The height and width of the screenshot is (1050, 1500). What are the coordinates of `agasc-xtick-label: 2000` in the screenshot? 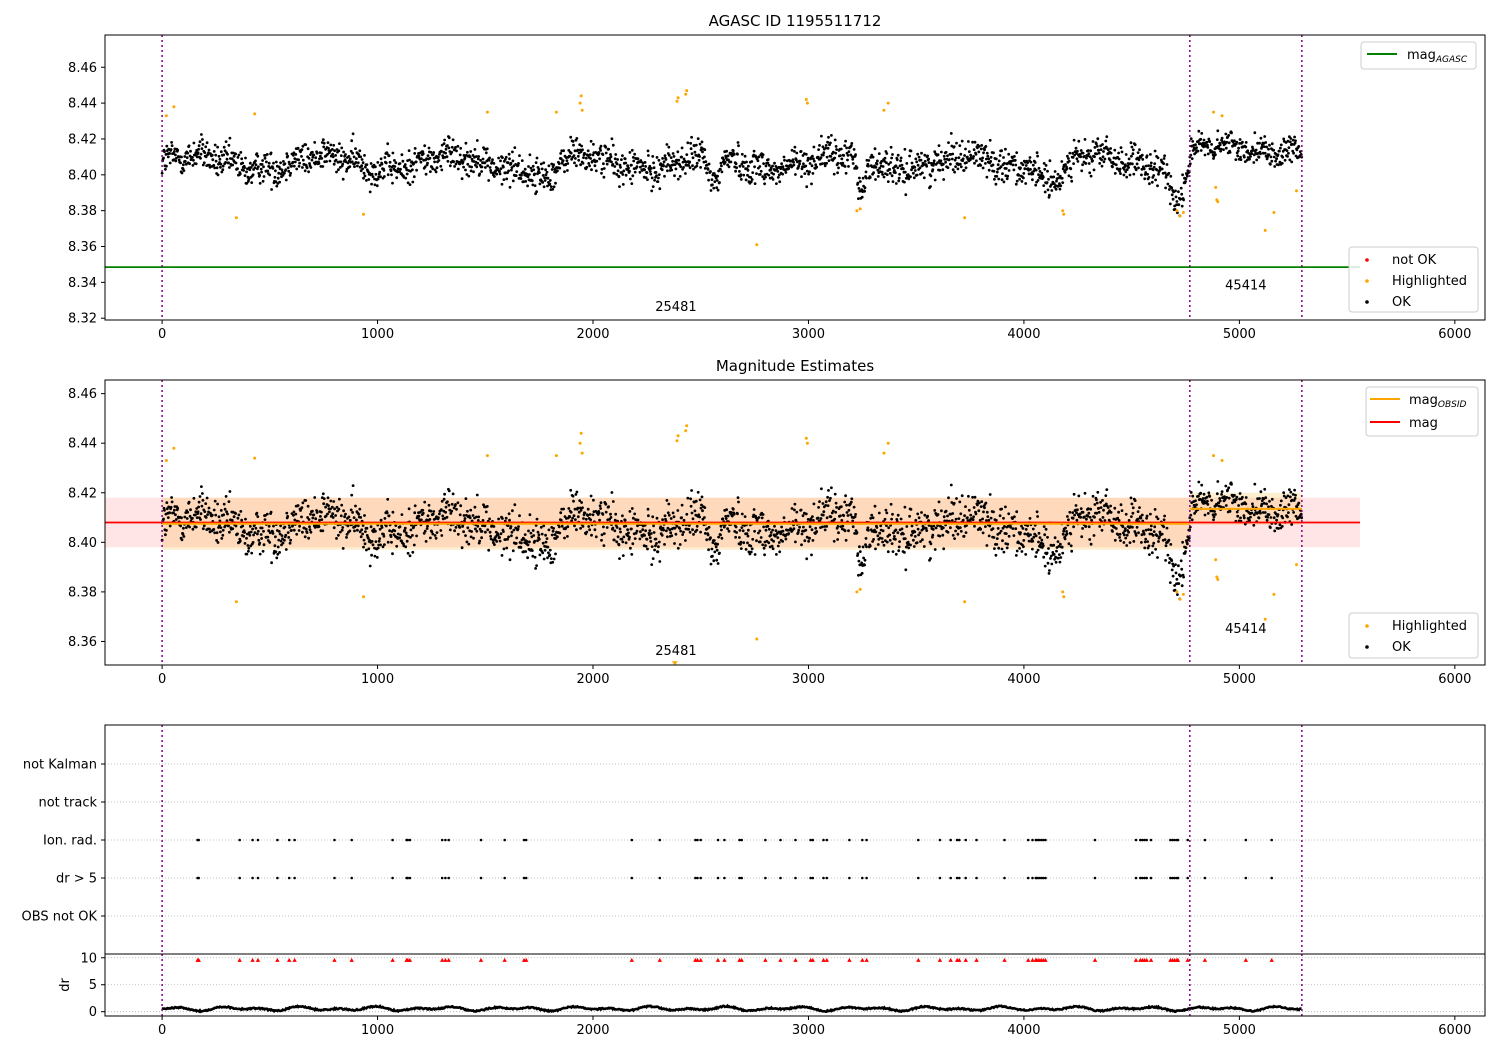 It's located at (592, 334).